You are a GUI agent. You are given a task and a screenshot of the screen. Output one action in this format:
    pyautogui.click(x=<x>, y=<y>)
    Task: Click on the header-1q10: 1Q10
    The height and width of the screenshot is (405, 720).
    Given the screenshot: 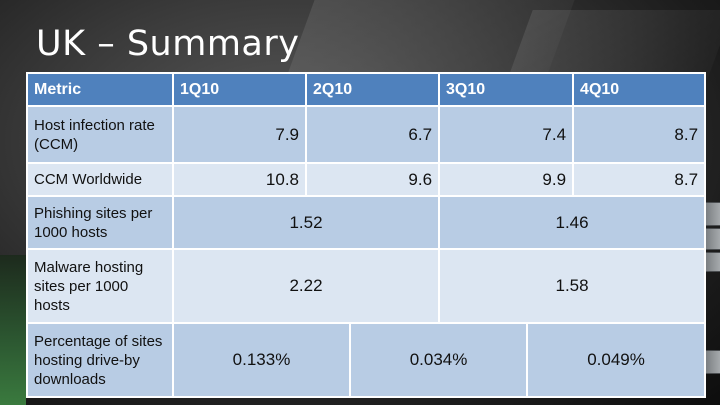 What is the action you would take?
    pyautogui.click(x=239, y=89)
    